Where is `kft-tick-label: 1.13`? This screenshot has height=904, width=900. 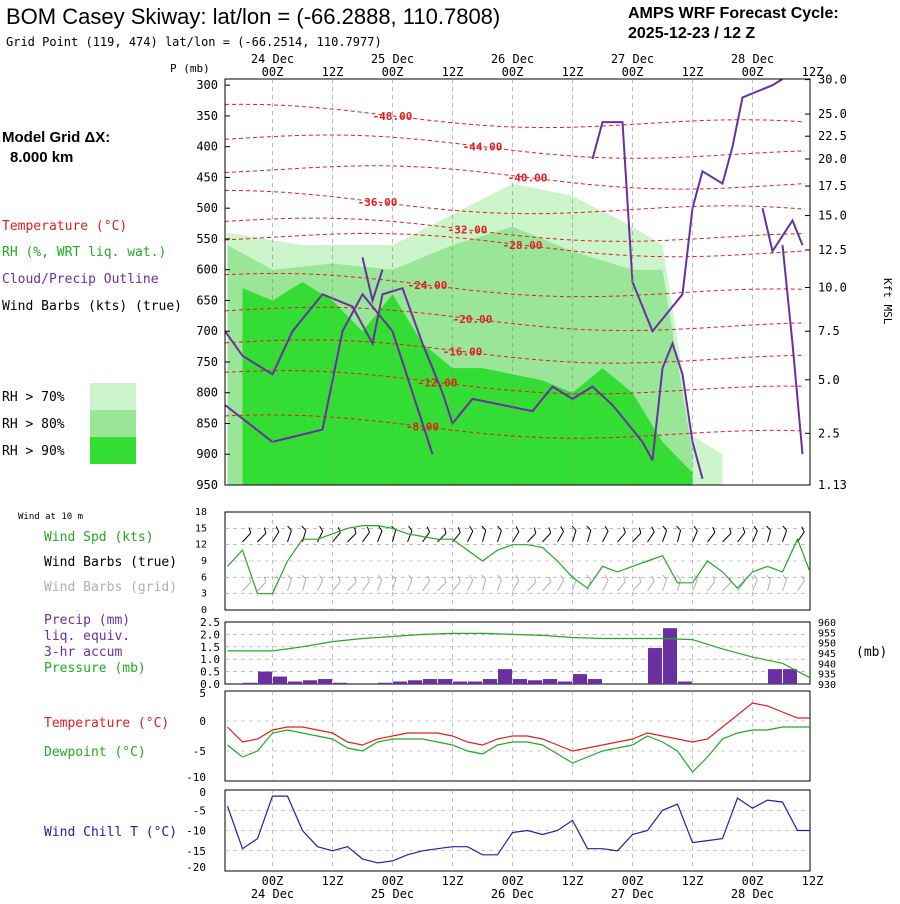 kft-tick-label: 1.13 is located at coordinates (832, 485).